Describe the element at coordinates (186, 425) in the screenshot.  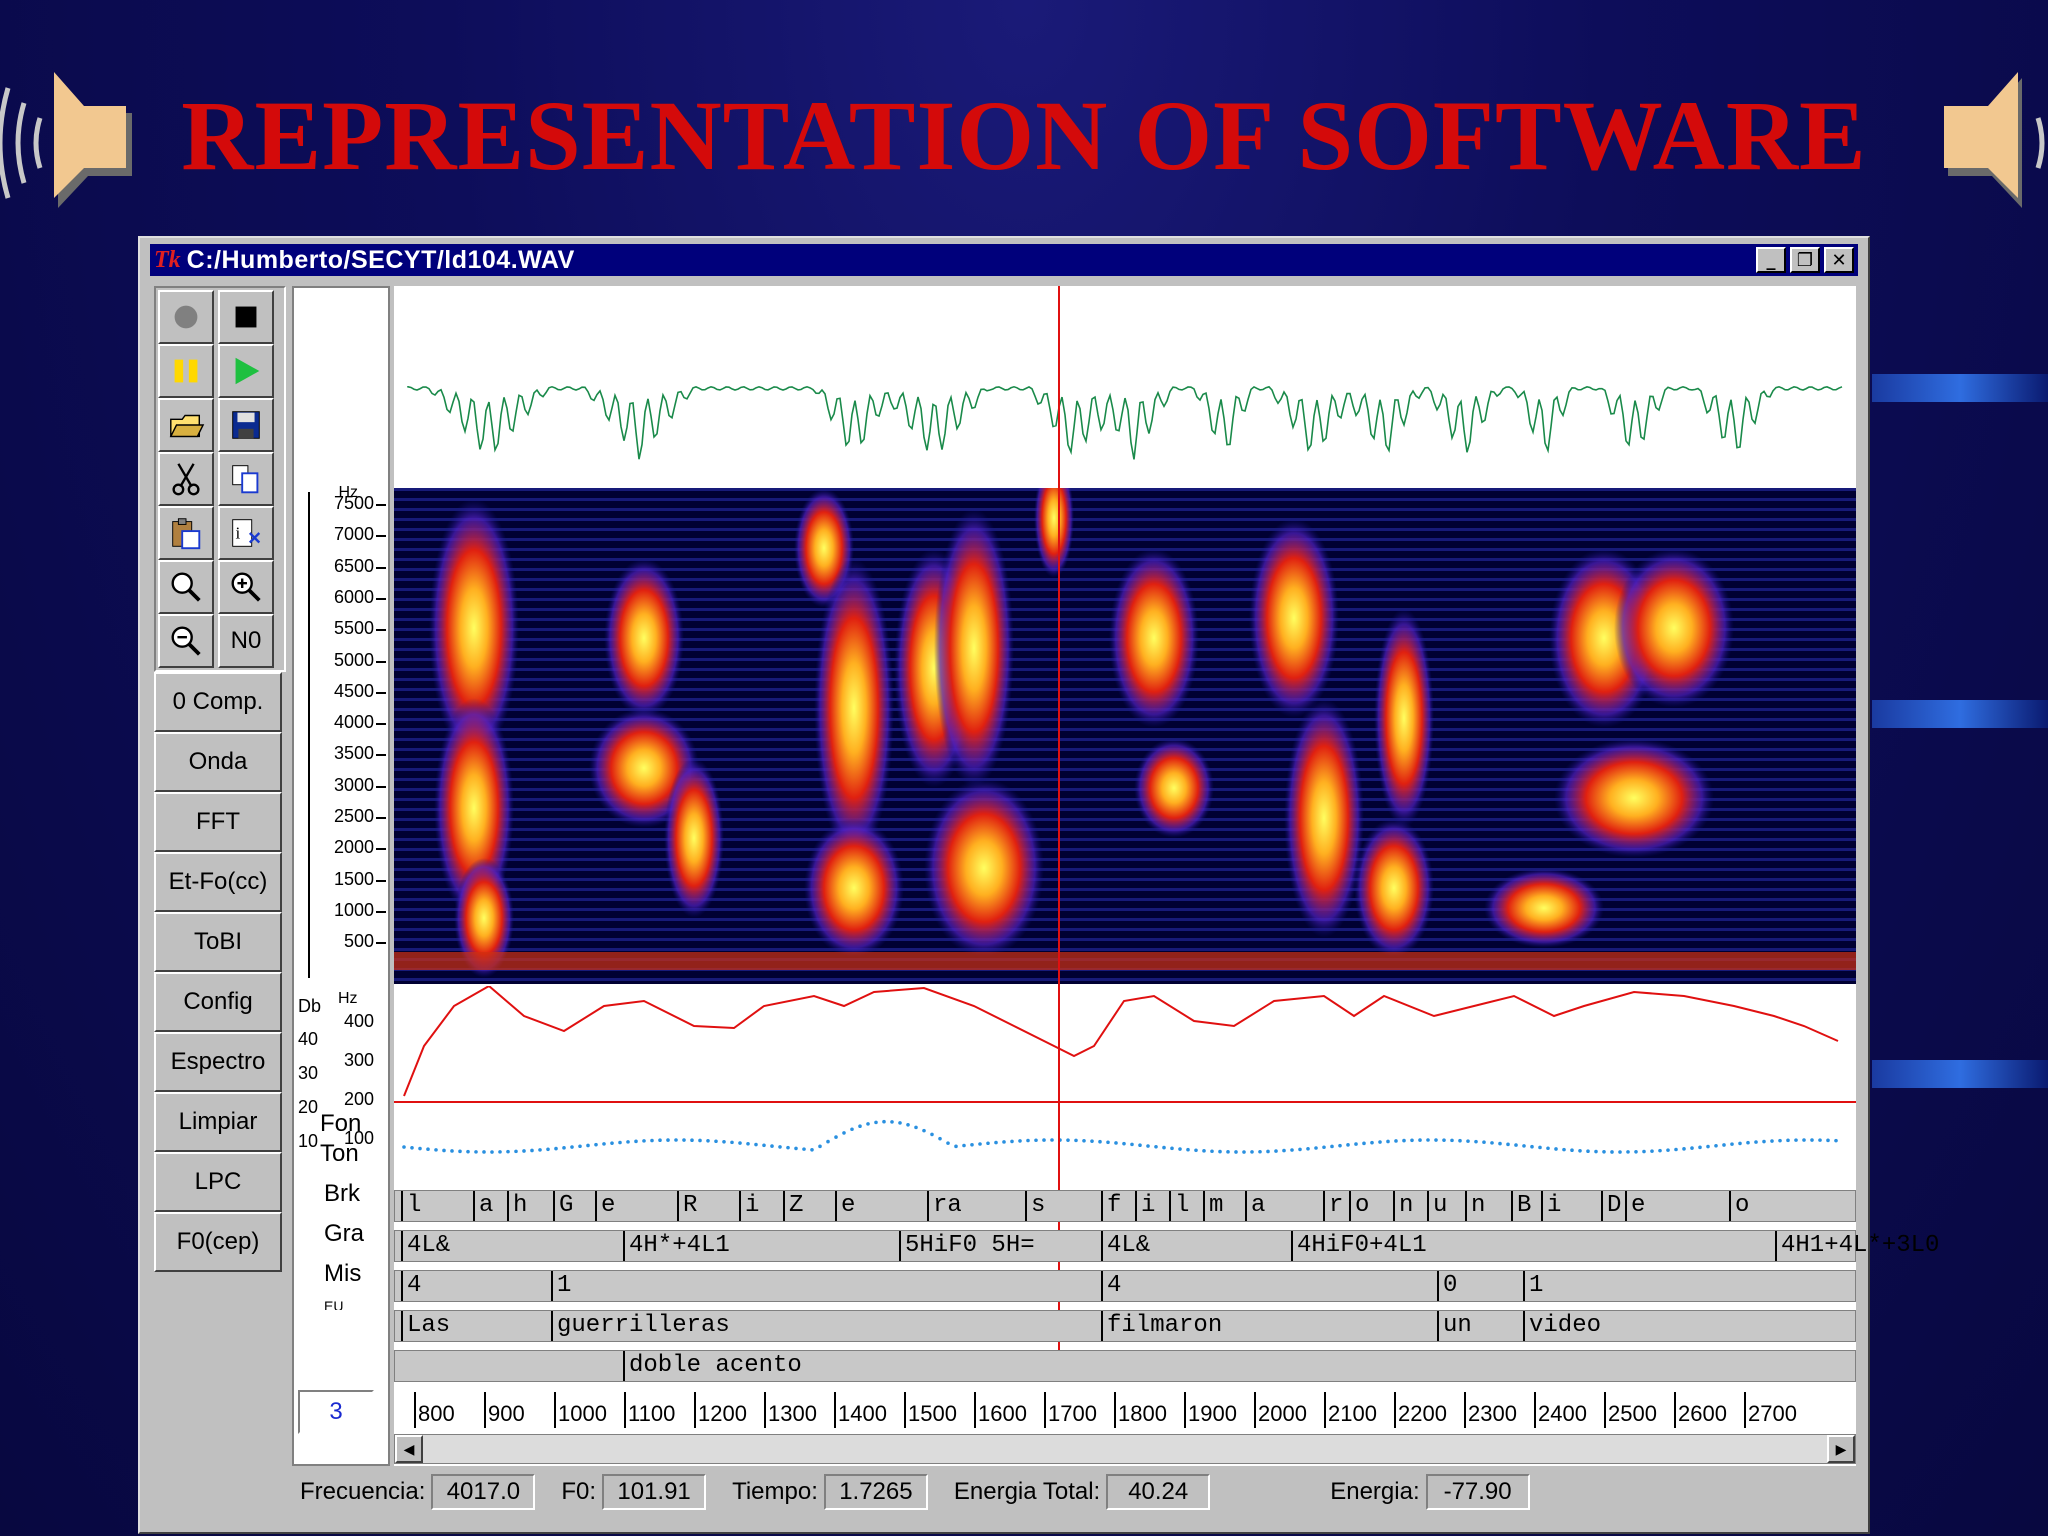
I see `open-button` at that location.